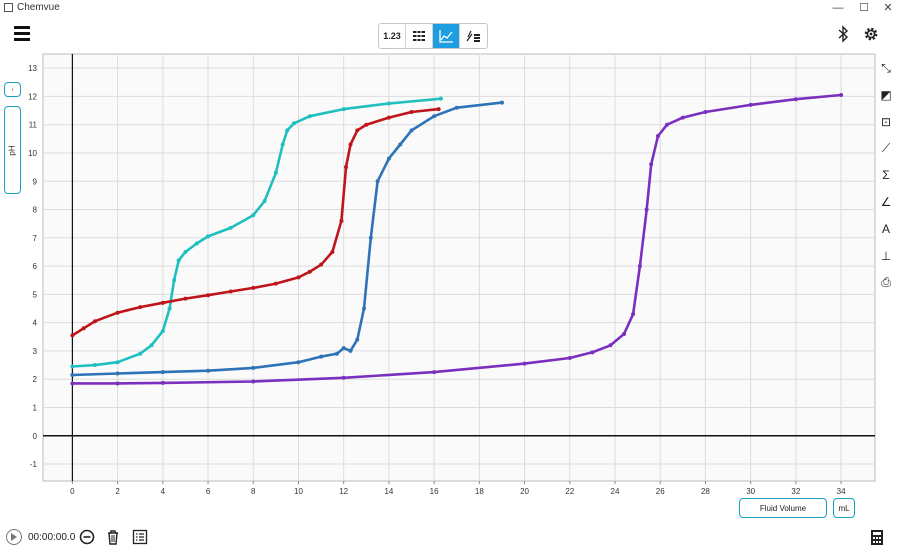 The width and height of the screenshot is (900, 553). I want to click on x-tick-label: 20, so click(524, 491).